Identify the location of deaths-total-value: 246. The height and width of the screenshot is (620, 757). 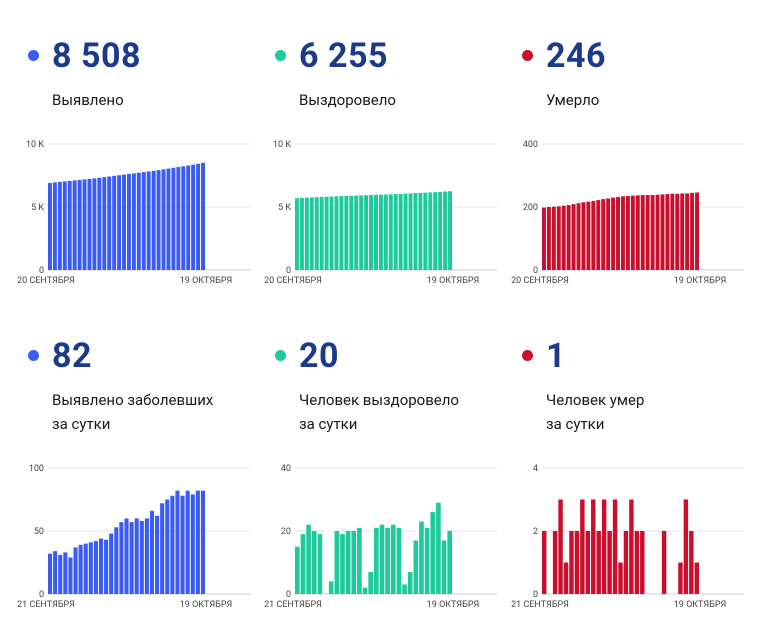
(576, 56).